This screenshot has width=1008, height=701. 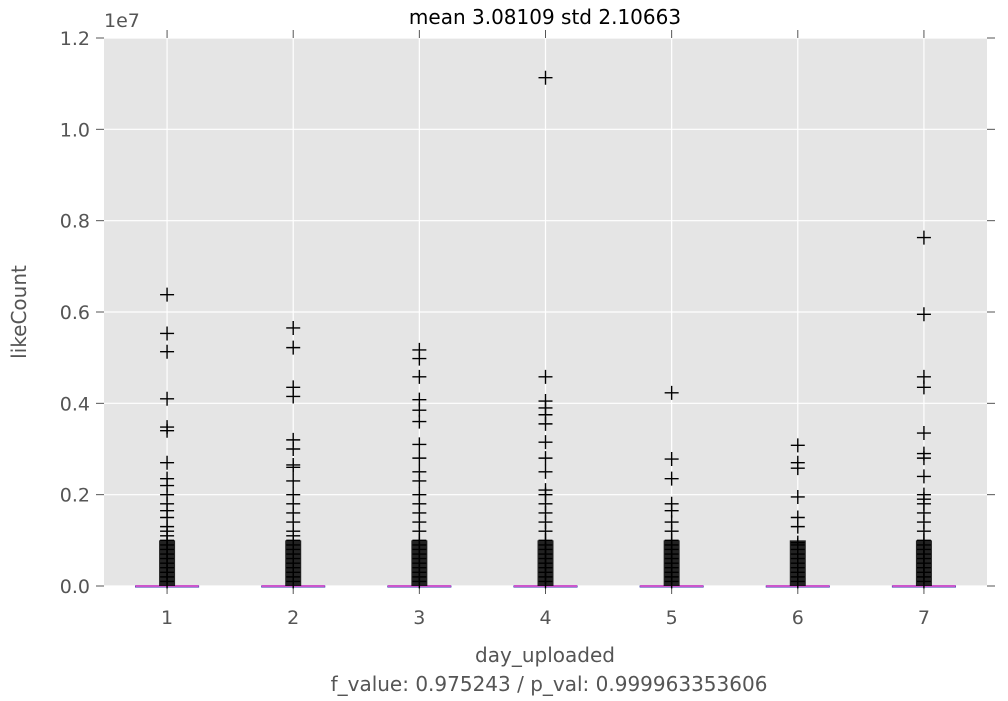 What do you see at coordinates (419, 618) in the screenshot?
I see `x-tick-label: 3` at bounding box center [419, 618].